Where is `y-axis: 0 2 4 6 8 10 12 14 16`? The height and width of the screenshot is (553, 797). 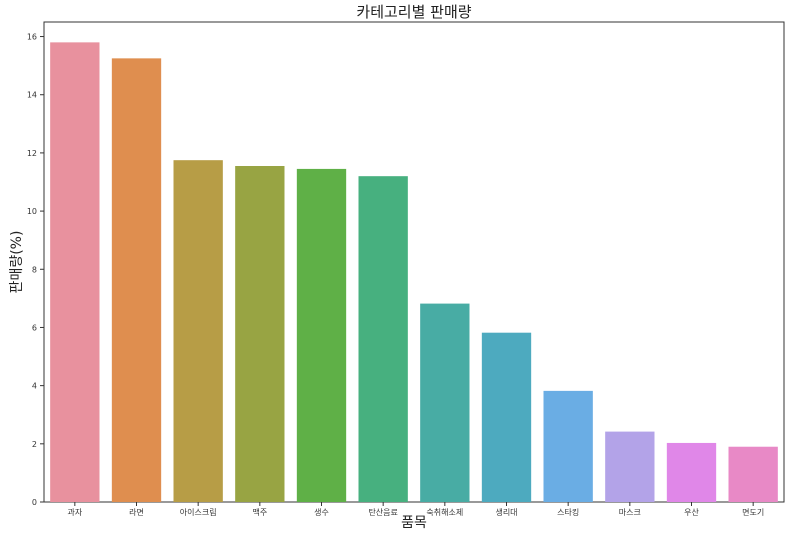
y-axis: 0 2 4 6 8 10 12 14 16 is located at coordinates (35, 270).